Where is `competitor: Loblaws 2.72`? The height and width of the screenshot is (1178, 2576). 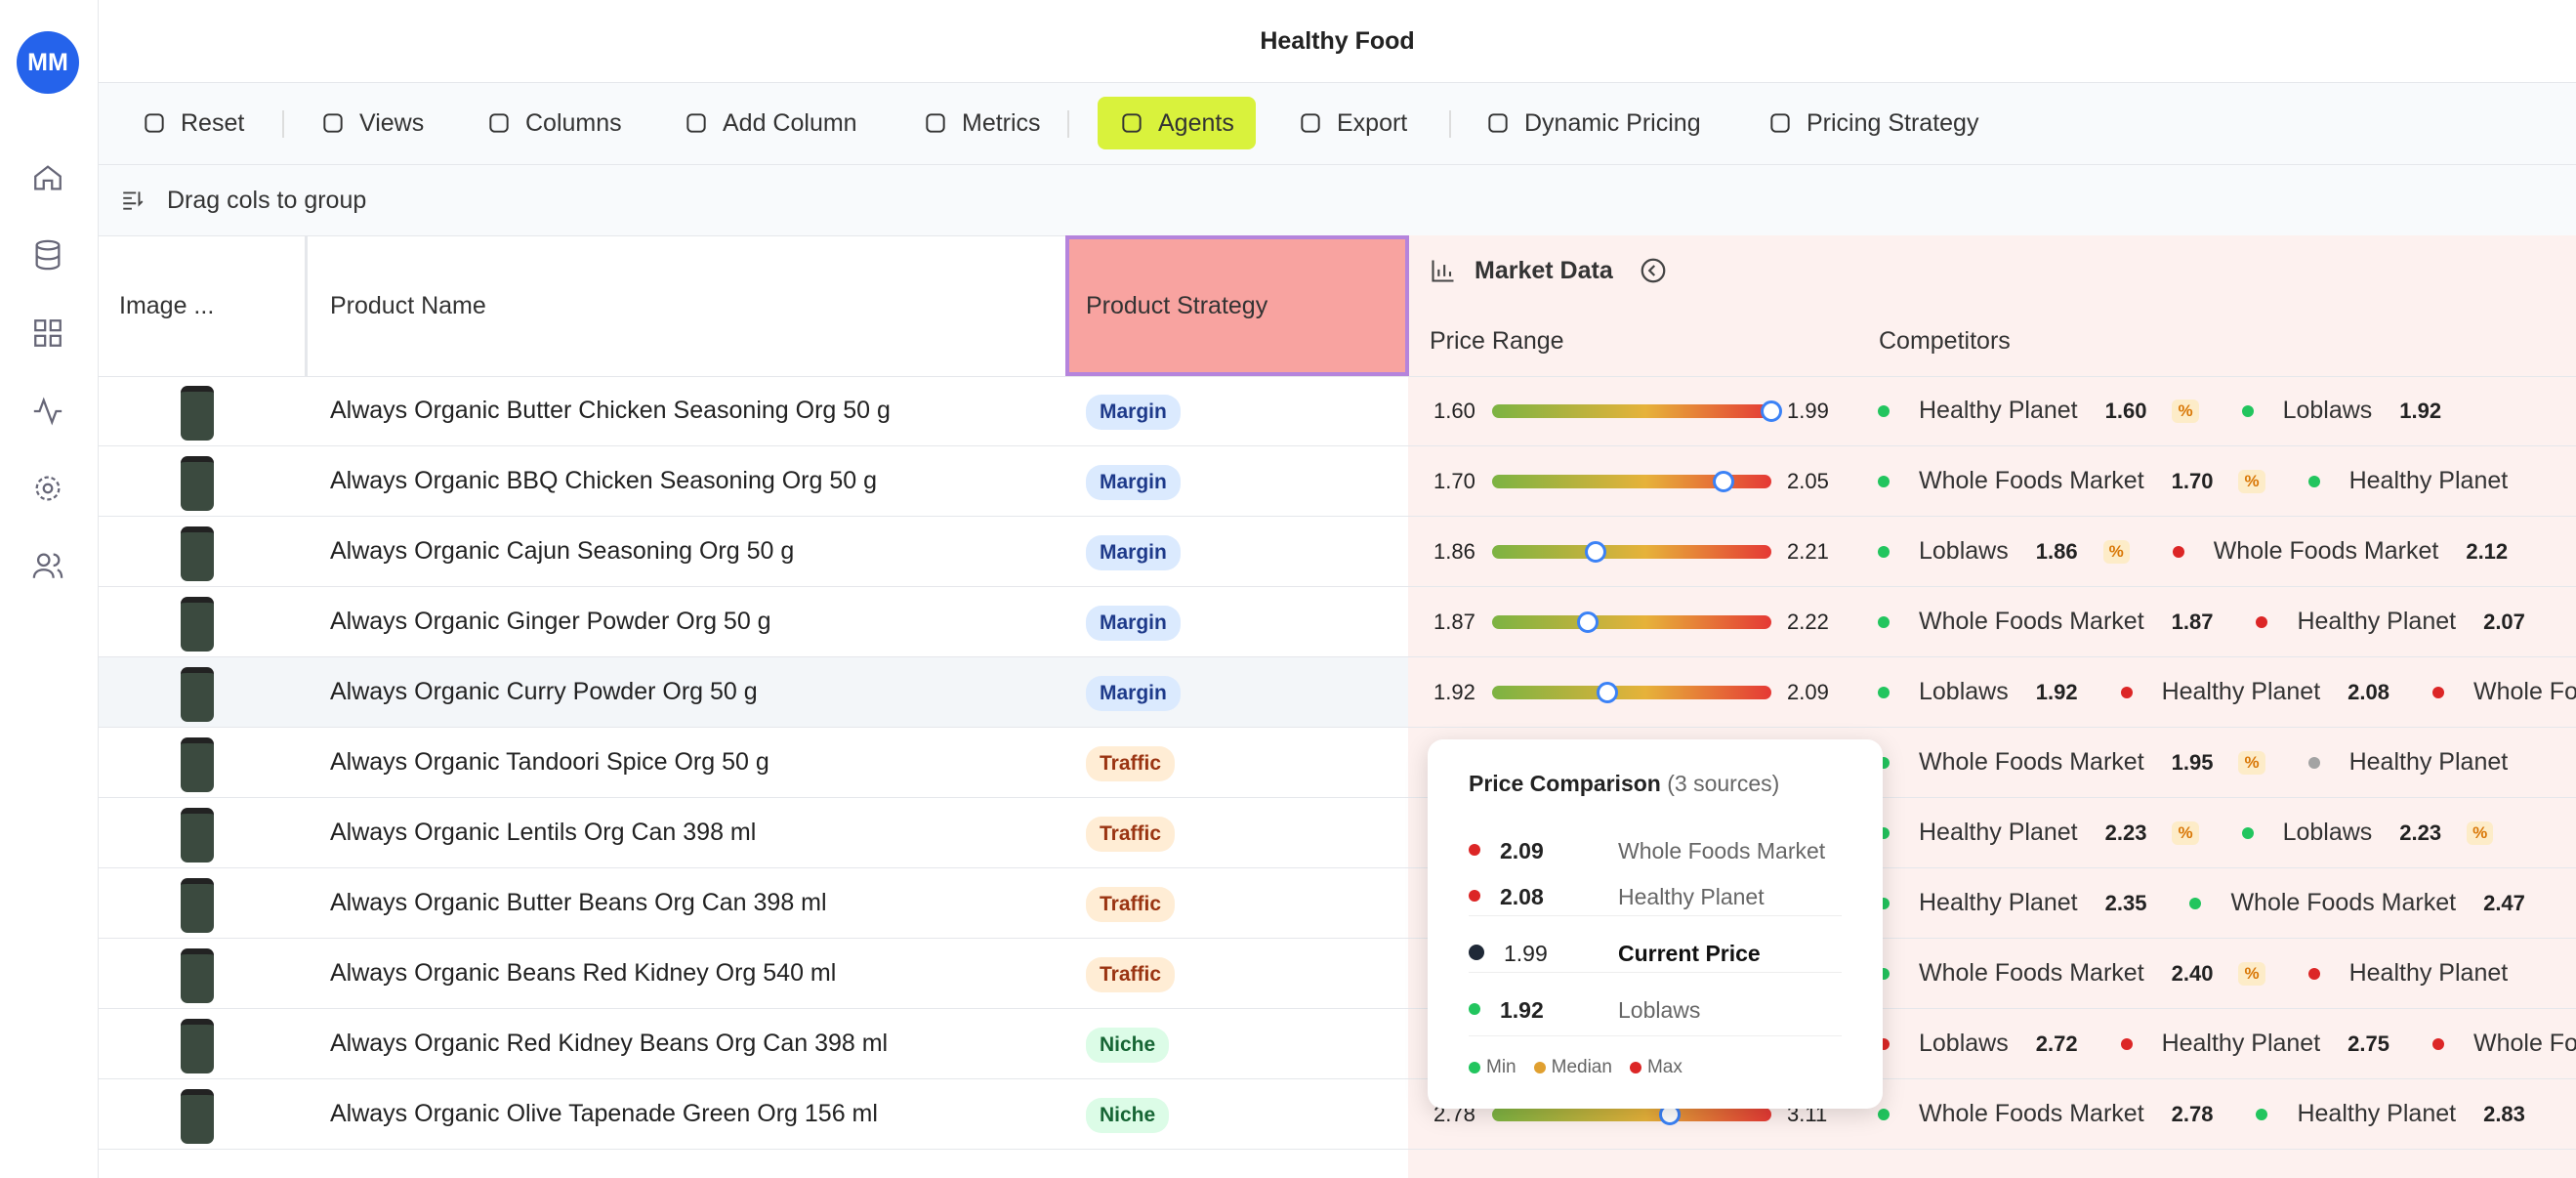 competitor: Loblaws 2.72 is located at coordinates (1978, 1044).